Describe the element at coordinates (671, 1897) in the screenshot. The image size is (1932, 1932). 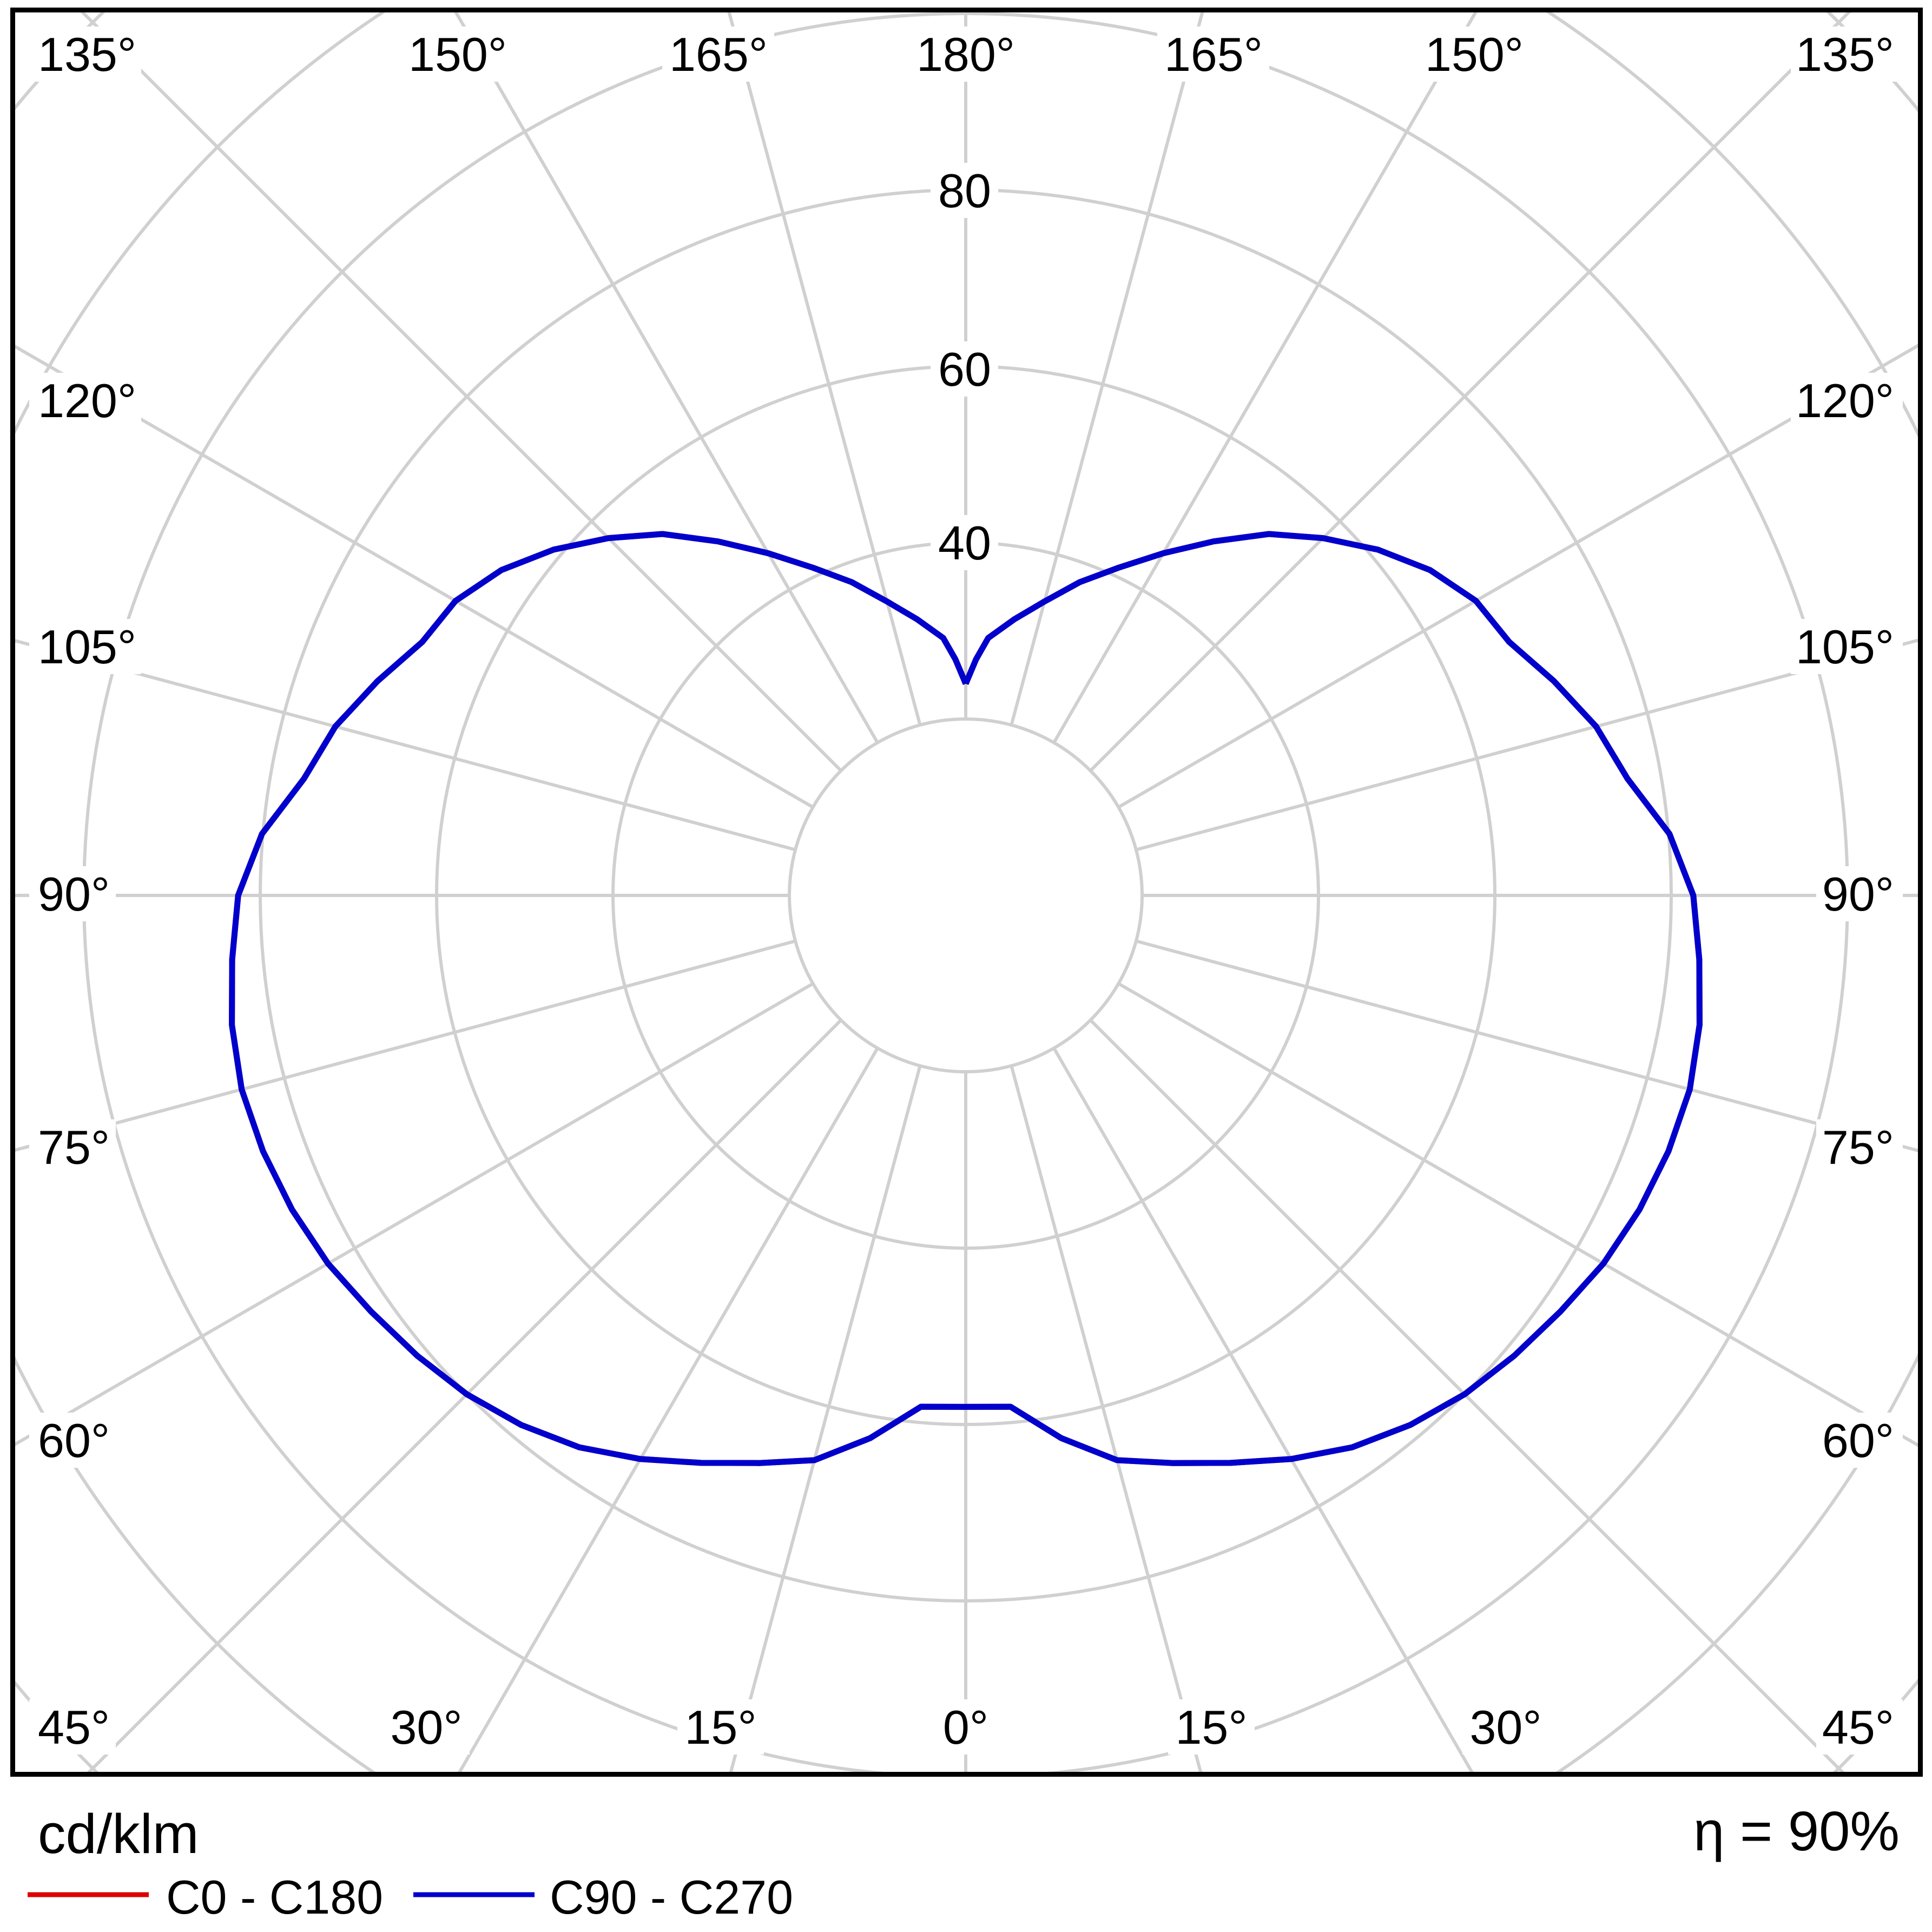
I see `svg-text: C90 - C270` at that location.